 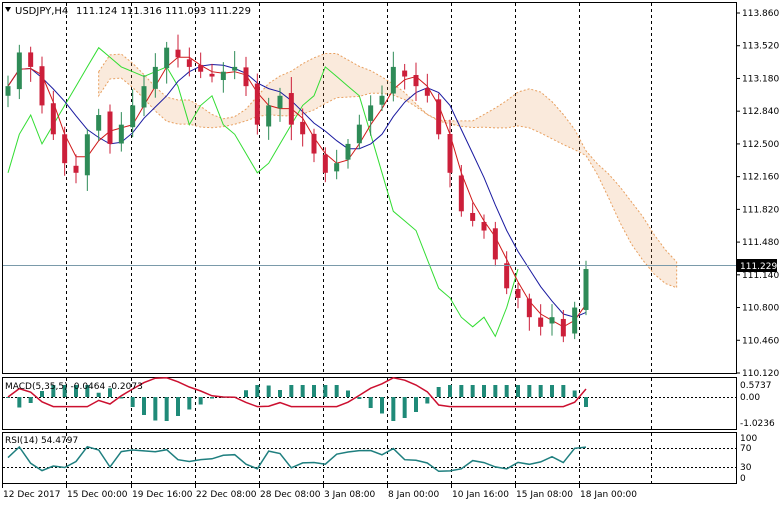 What do you see at coordinates (760, 309) in the screenshot?
I see `price-tick-label: 110.800` at bounding box center [760, 309].